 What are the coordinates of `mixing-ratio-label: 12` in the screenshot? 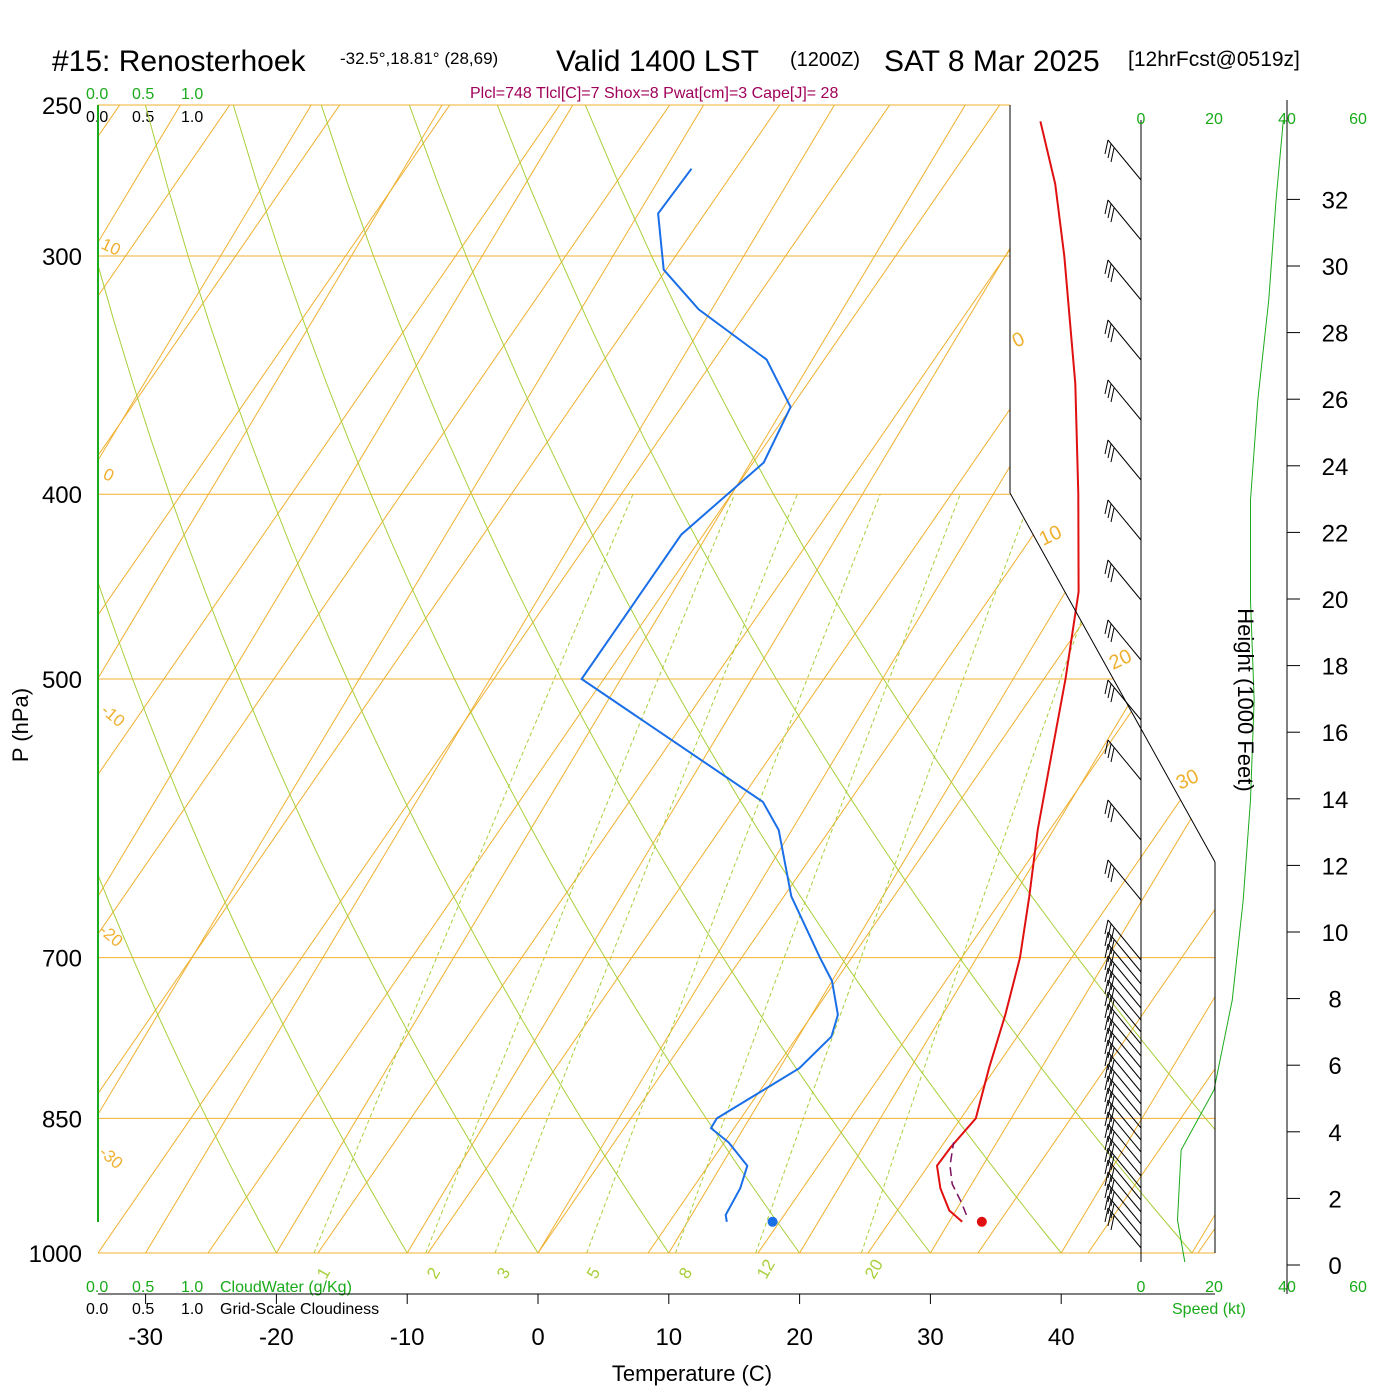 It's located at (766, 1269).